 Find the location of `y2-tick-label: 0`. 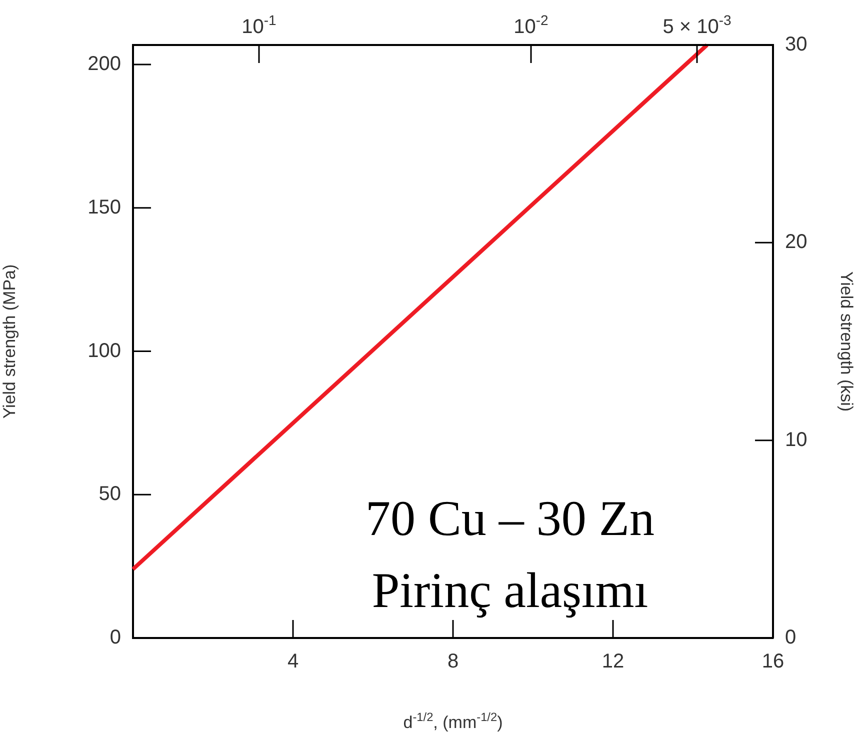

y2-tick-label: 0 is located at coordinates (790, 637).